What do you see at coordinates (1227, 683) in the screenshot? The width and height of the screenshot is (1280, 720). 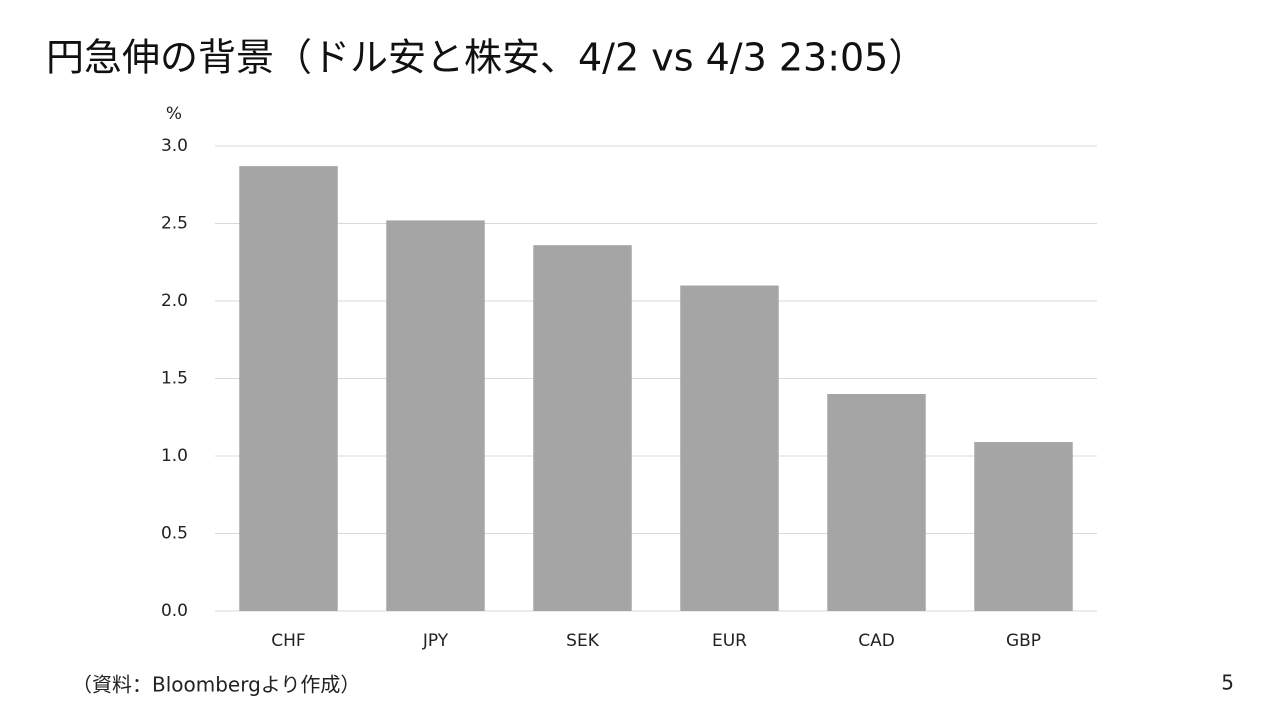 I see `page-number: 5` at bounding box center [1227, 683].